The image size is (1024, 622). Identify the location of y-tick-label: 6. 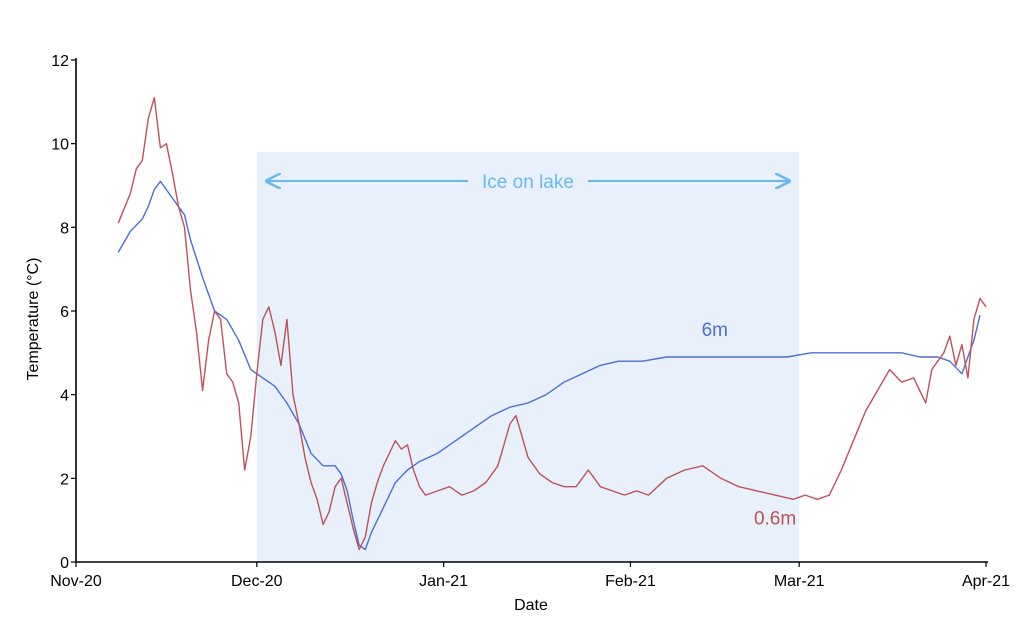
(64, 312).